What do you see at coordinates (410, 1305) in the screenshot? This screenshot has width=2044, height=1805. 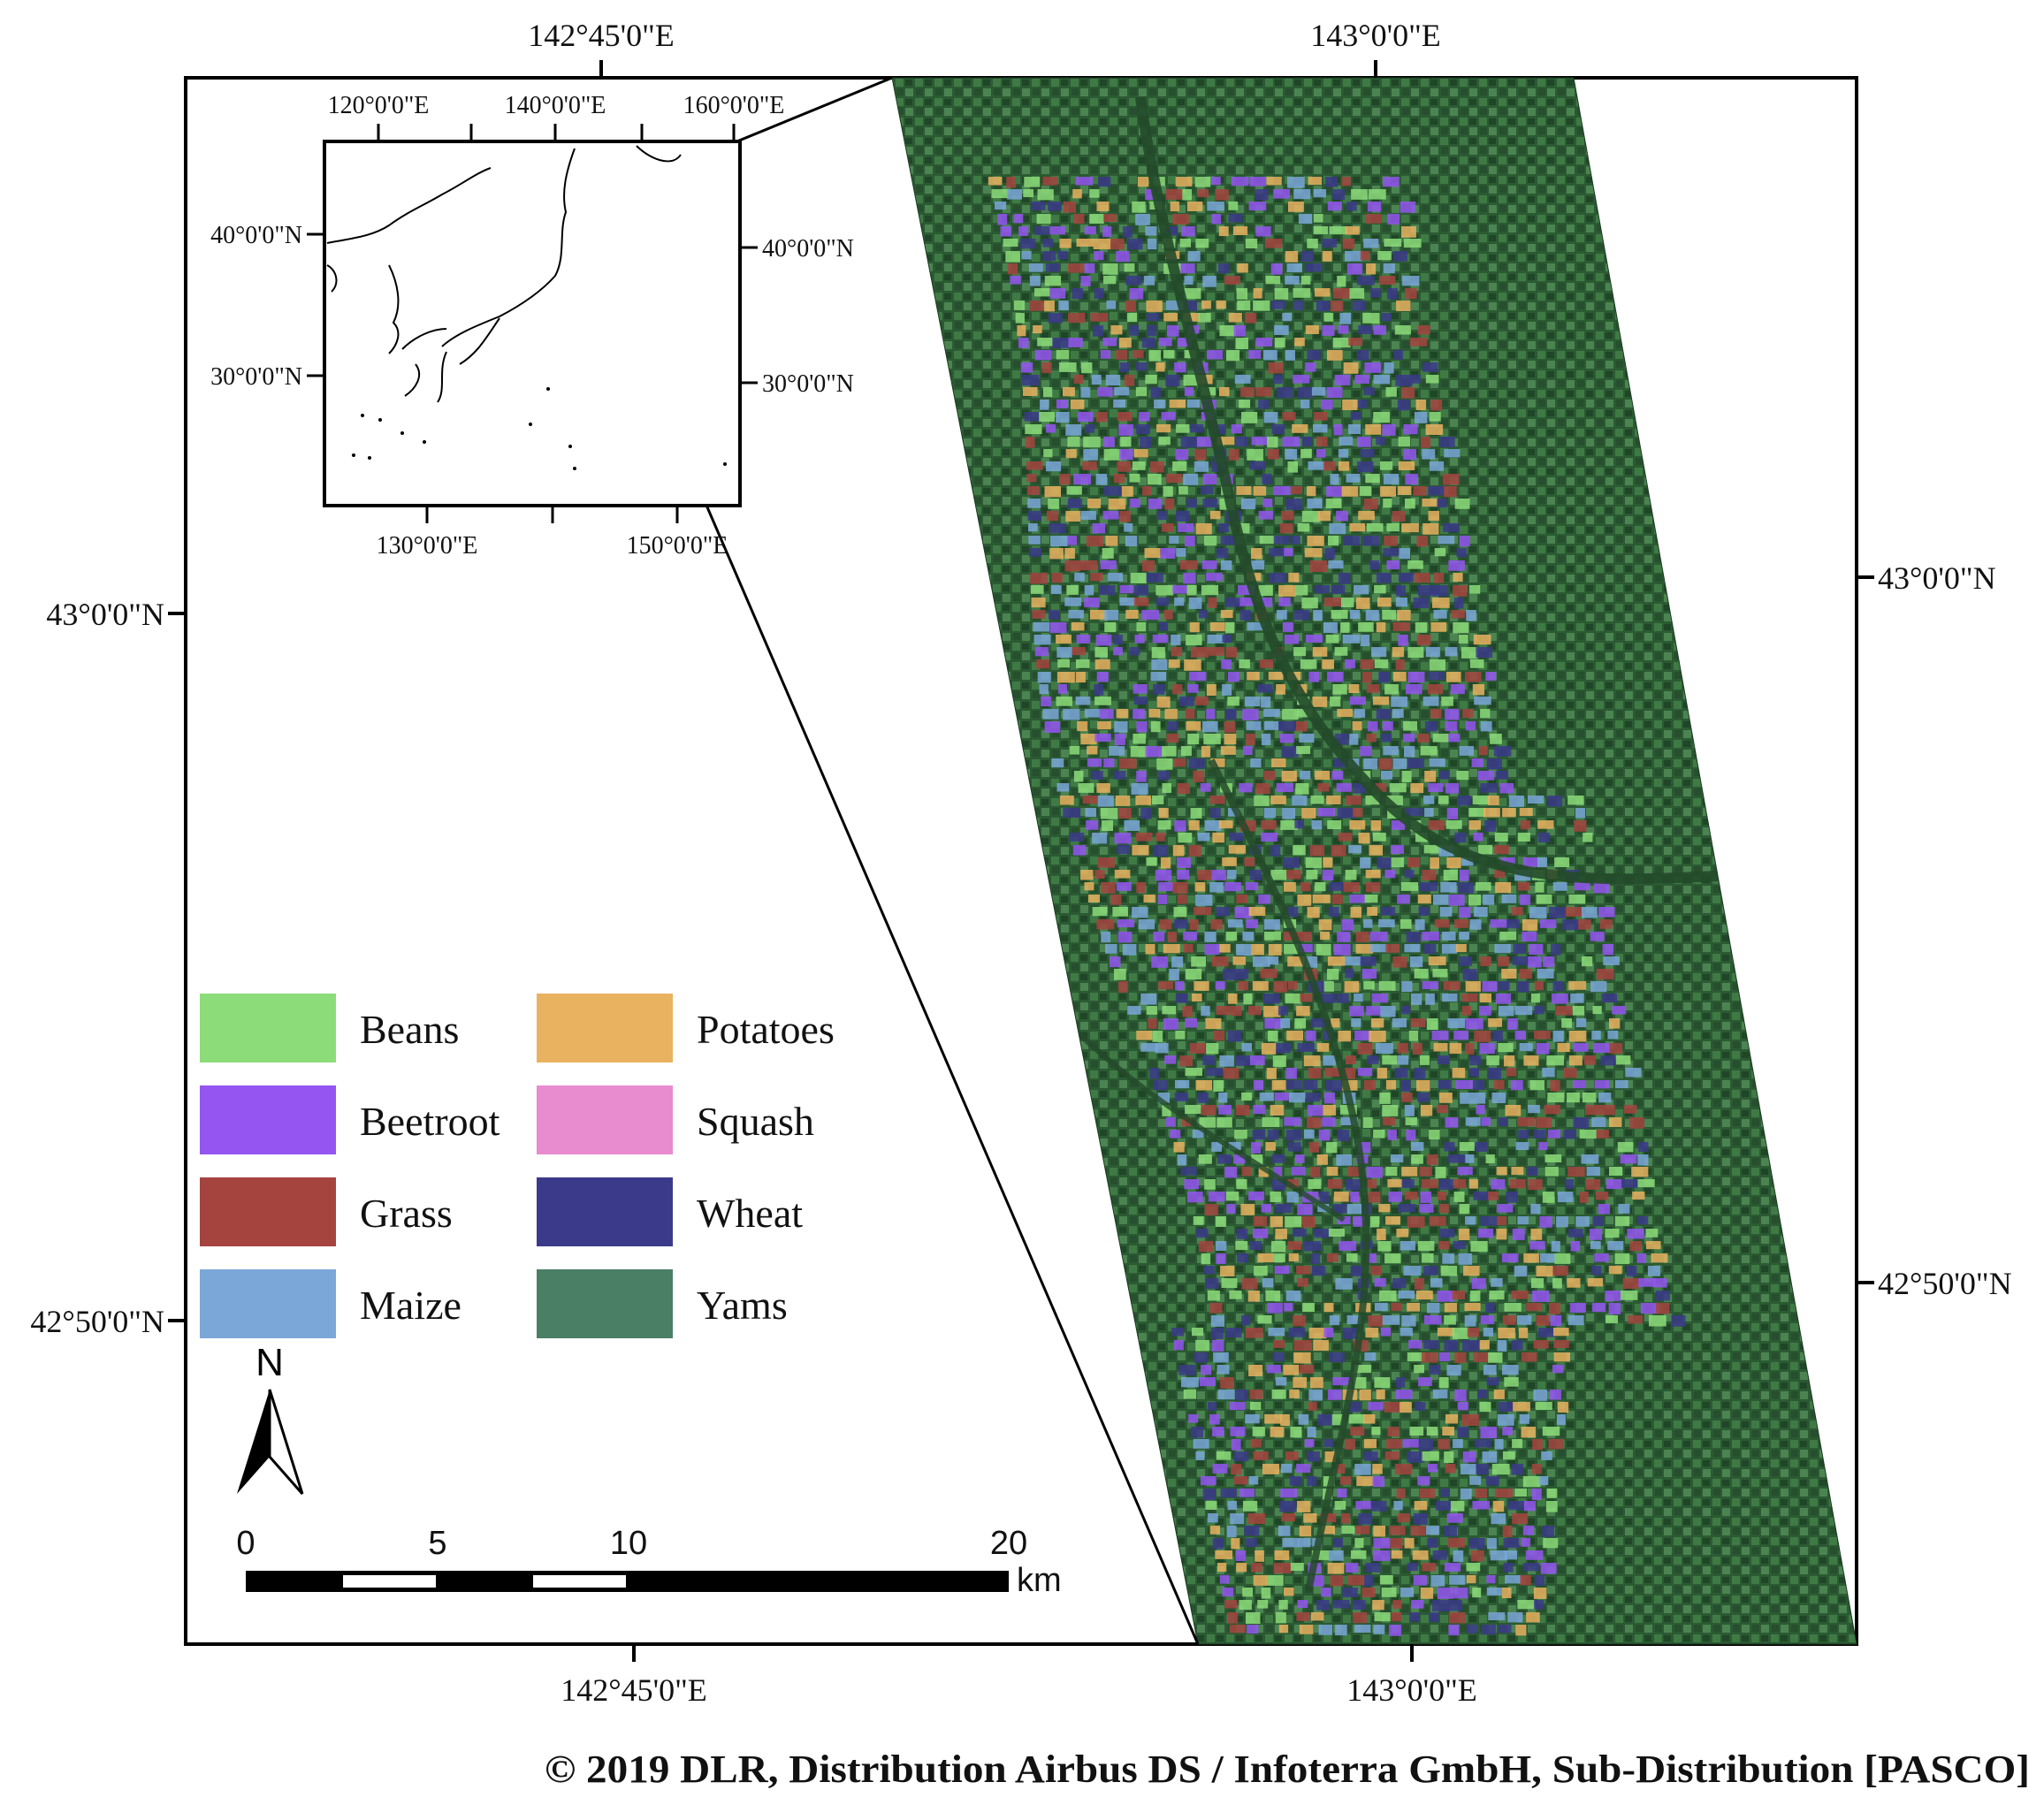 I see `legend-label-maize: Maize` at bounding box center [410, 1305].